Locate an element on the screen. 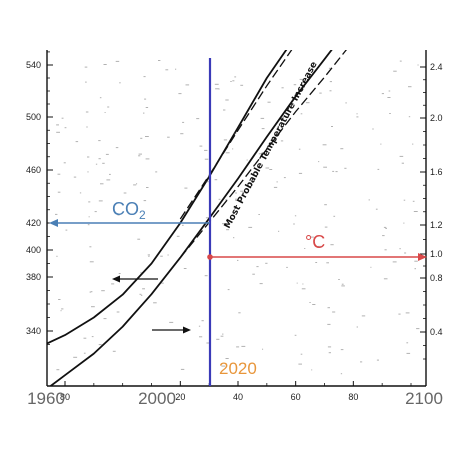 Image resolution: width=454 pixels, height=450 pixels. bottom-tick-label: 20 is located at coordinates (180, 397).